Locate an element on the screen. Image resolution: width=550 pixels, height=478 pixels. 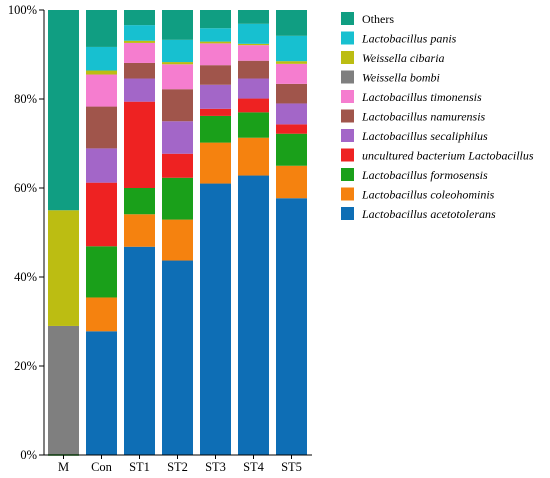
y-tick-label: 0% is located at coordinates (28, 455).